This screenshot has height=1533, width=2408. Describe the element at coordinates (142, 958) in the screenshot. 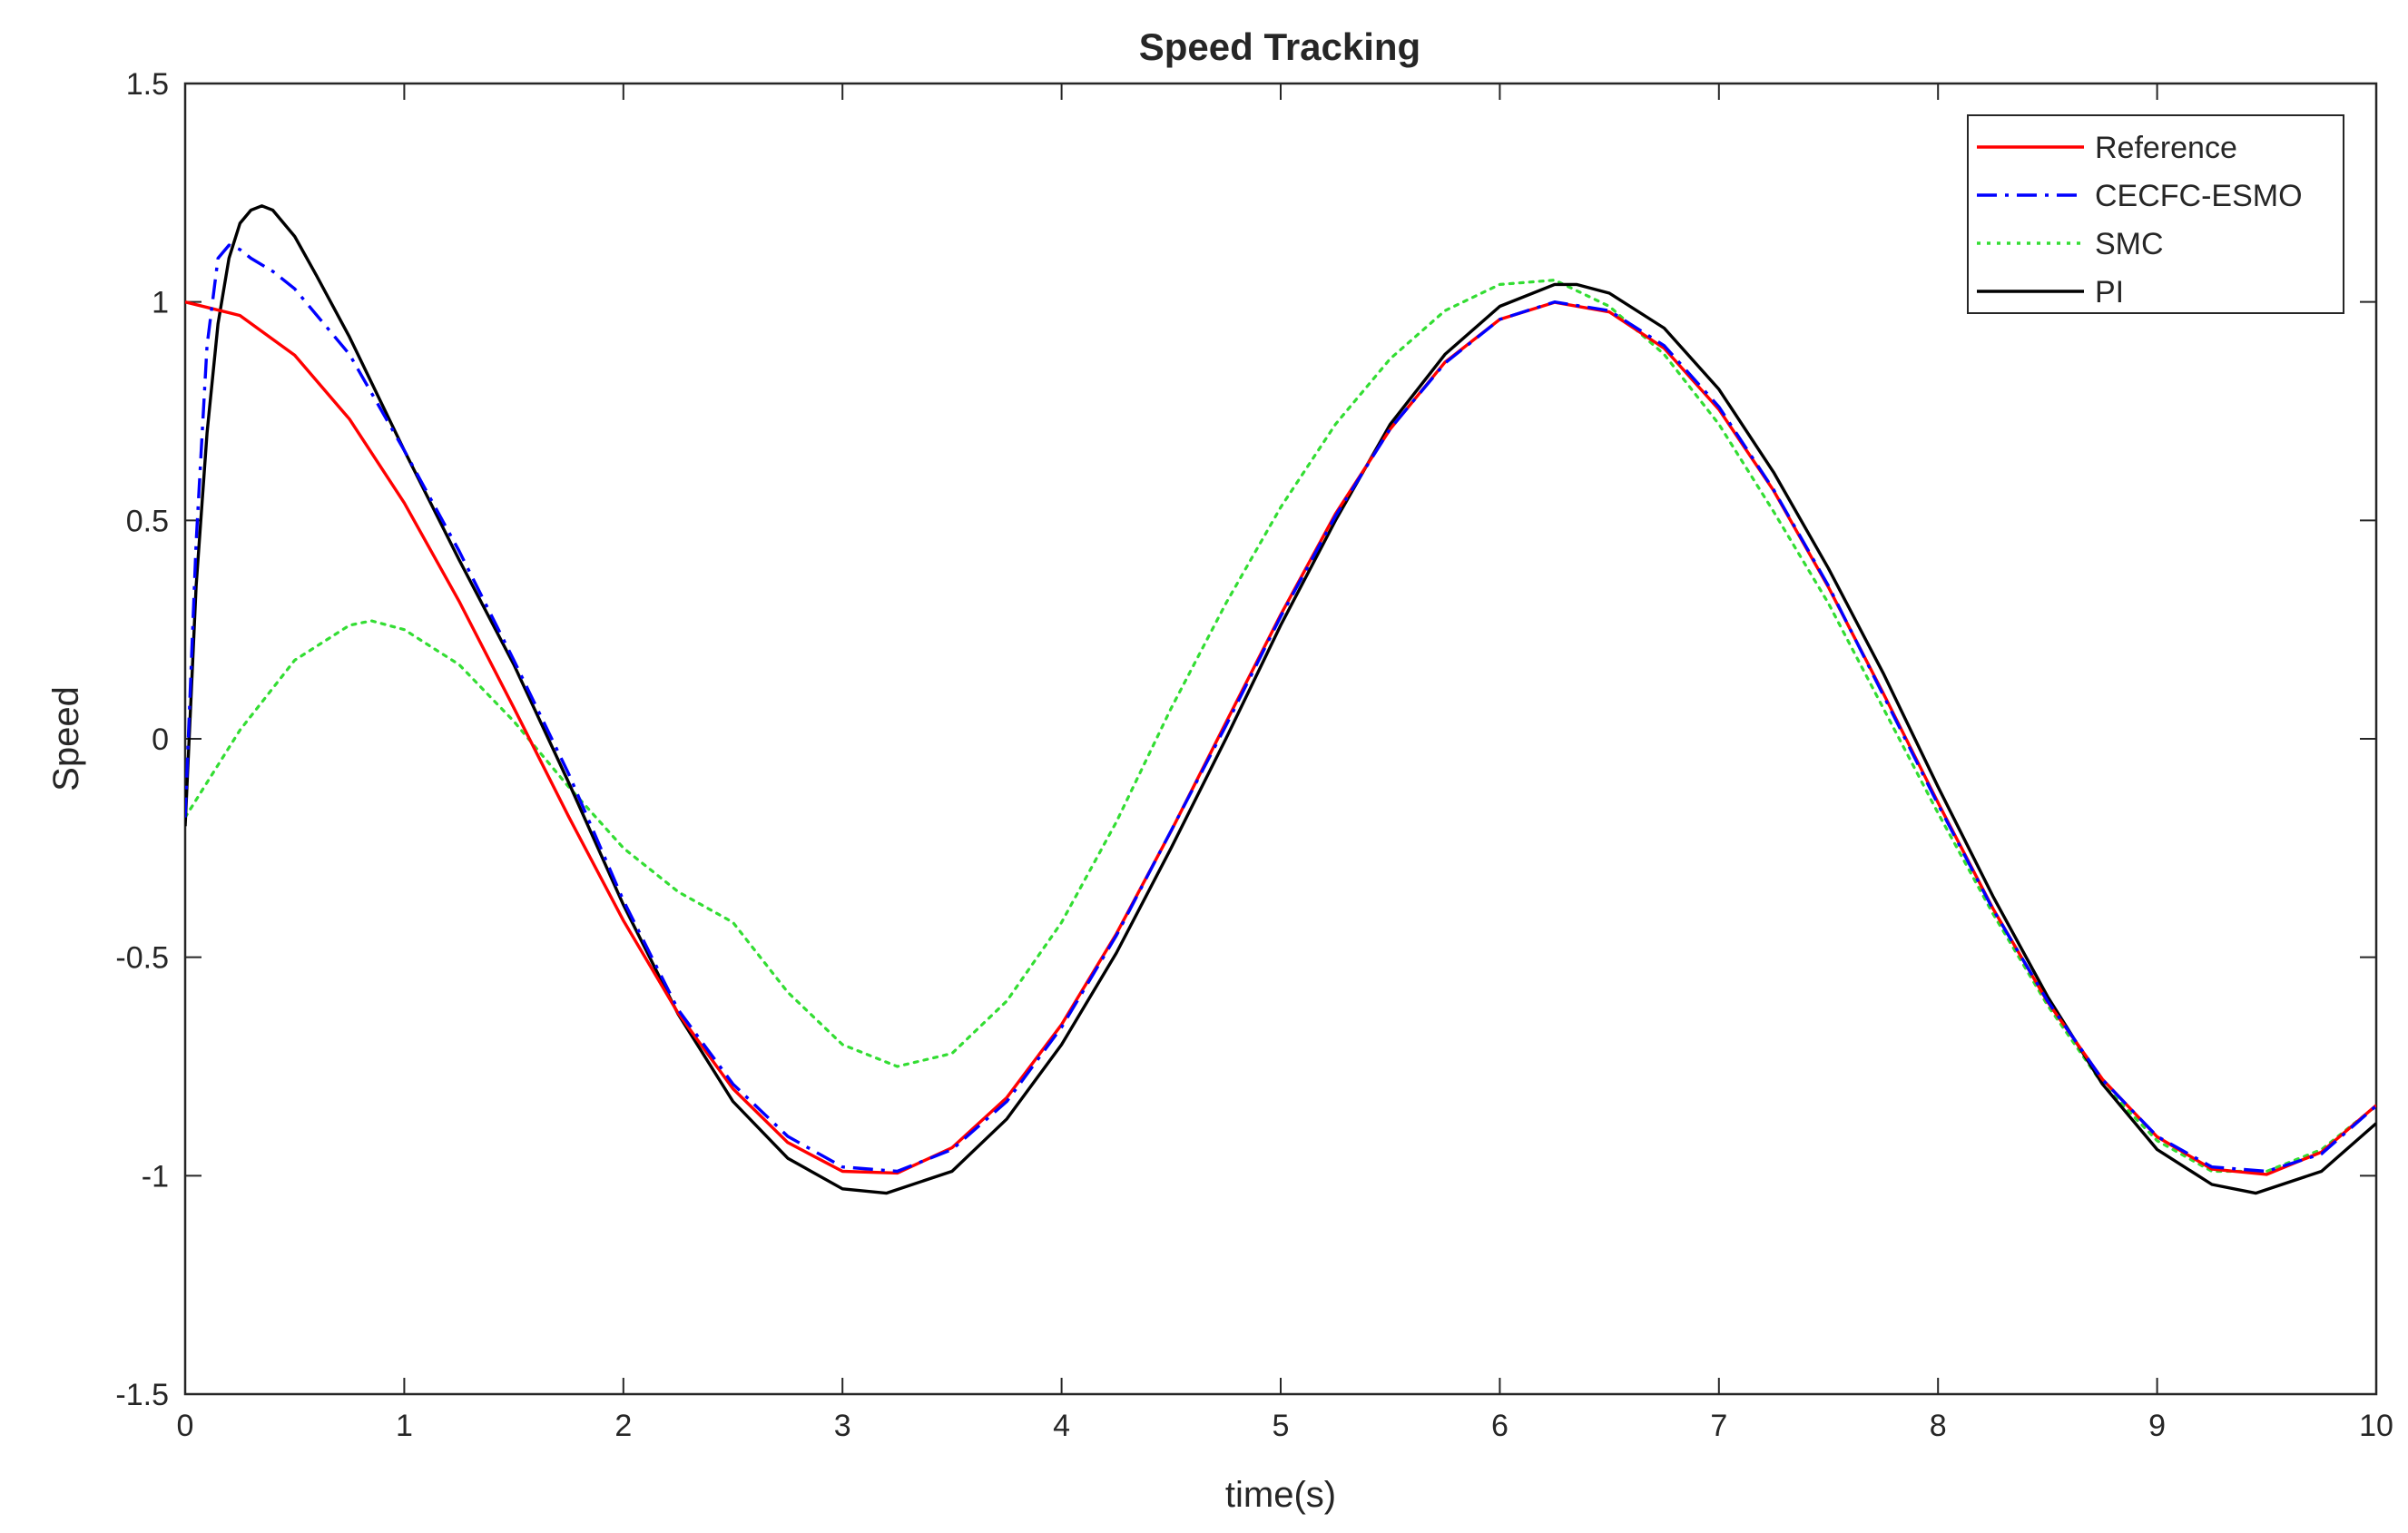

I see `y-tick-label: -0.5` at that location.